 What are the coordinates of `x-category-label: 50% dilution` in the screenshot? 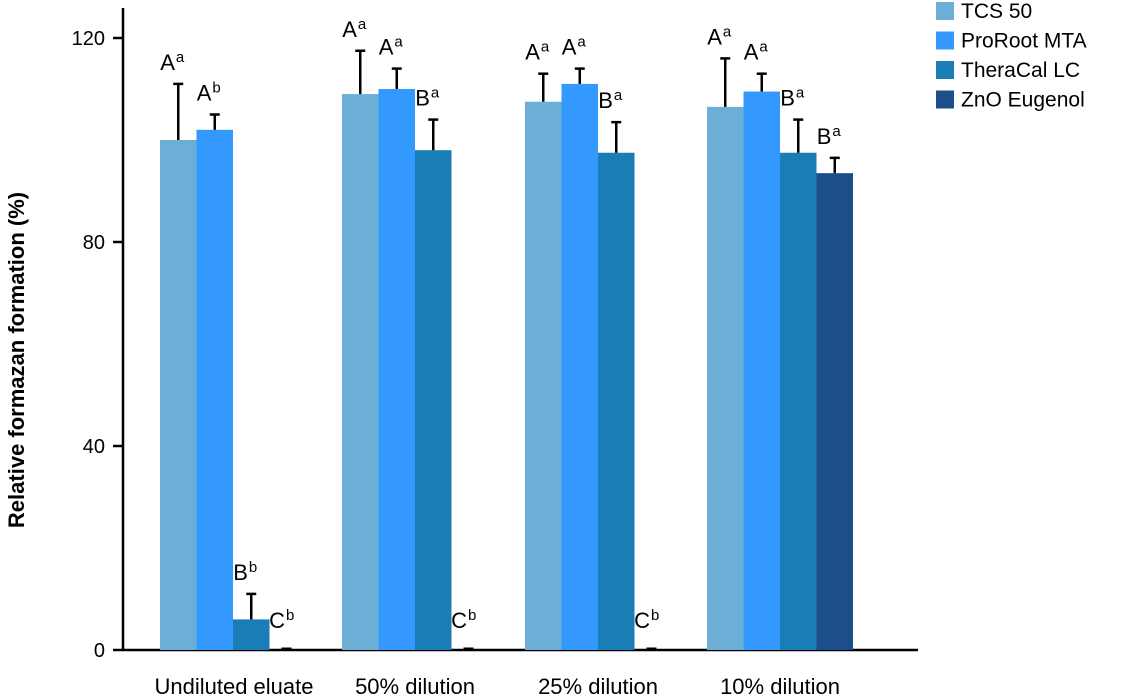 It's located at (415, 686).